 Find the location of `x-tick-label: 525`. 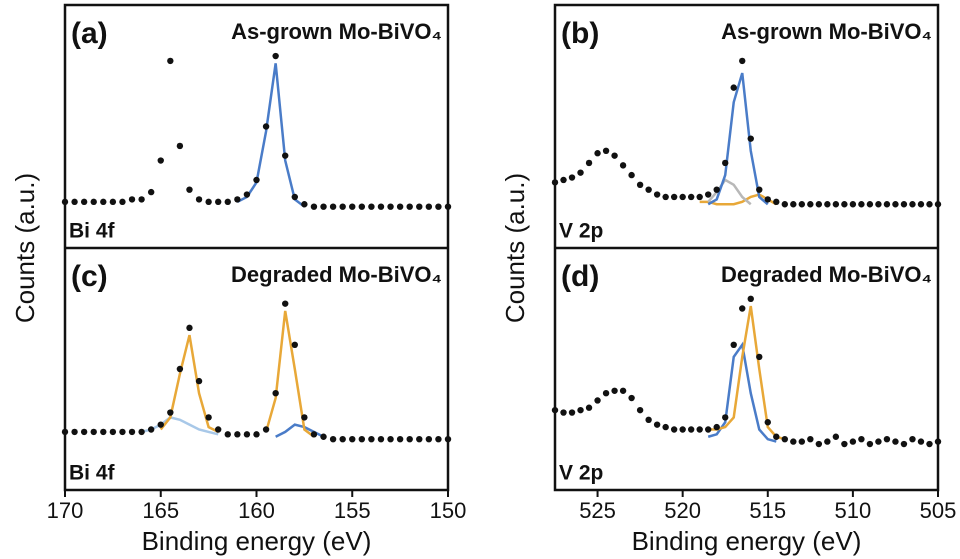

x-tick-label: 525 is located at coordinates (597, 510).